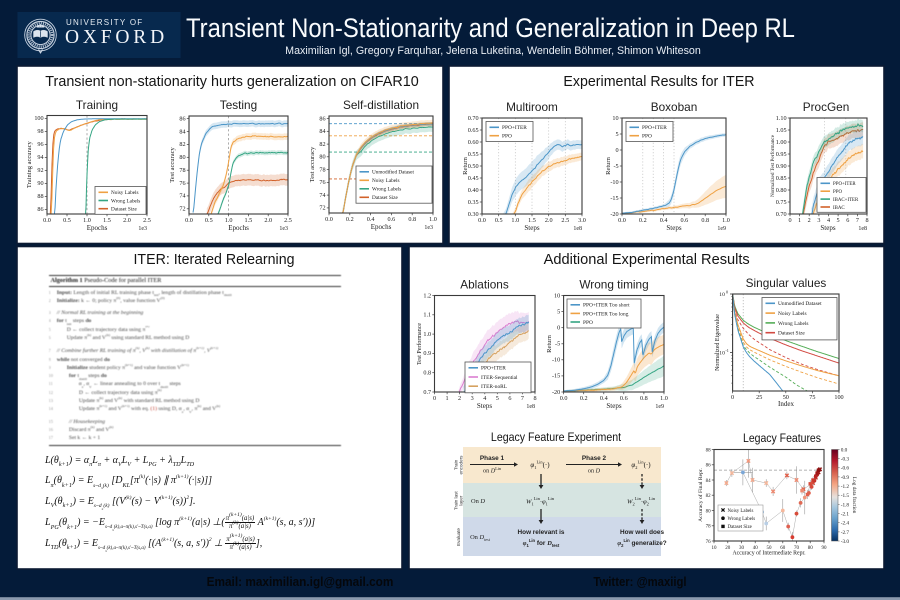  I want to click on svg-text: 76, so click(709, 542).